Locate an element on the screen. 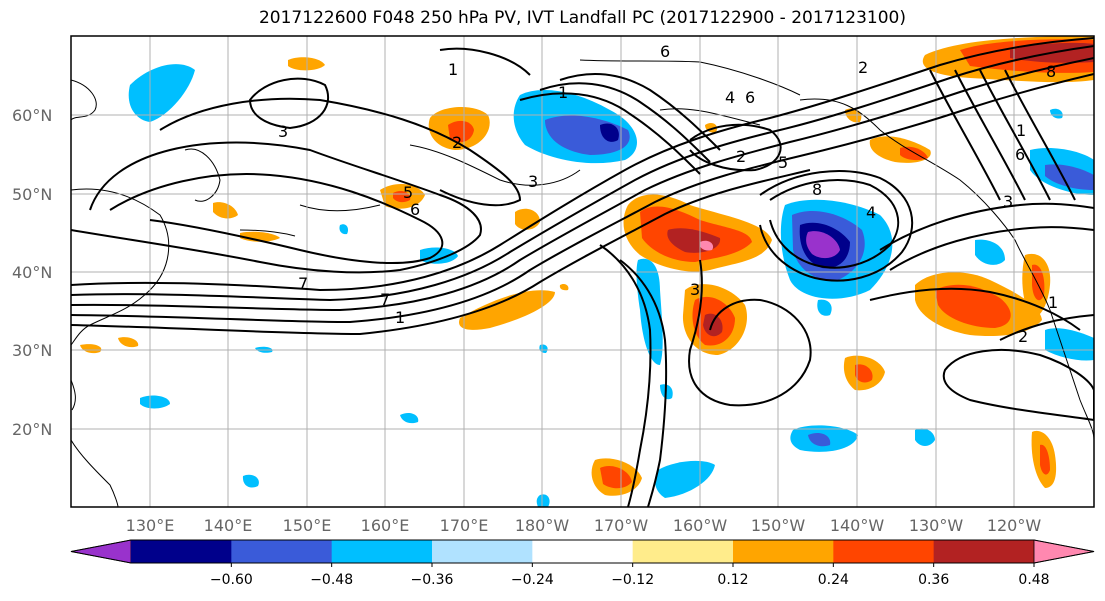  colorbar-tick-label: 0.48 is located at coordinates (1033, 580).